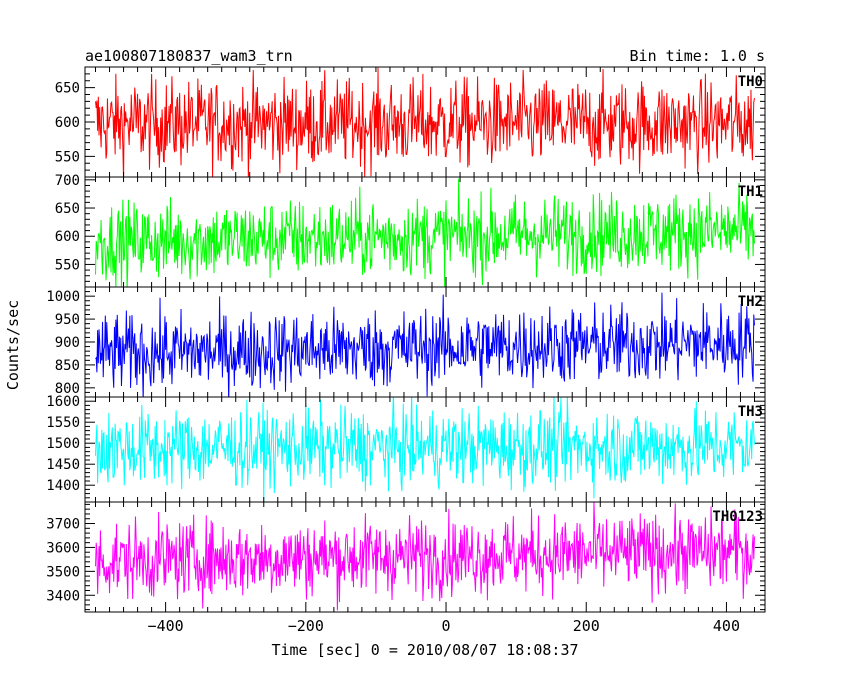 The width and height of the screenshot is (850, 680). Describe the element at coordinates (63, 486) in the screenshot. I see `y-tick-label: 1400` at that location.